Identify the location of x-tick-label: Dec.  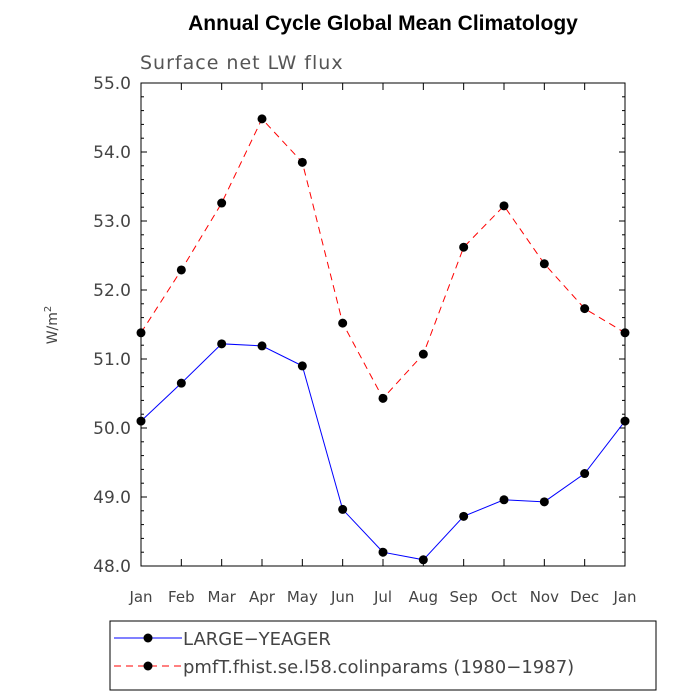
(584, 597).